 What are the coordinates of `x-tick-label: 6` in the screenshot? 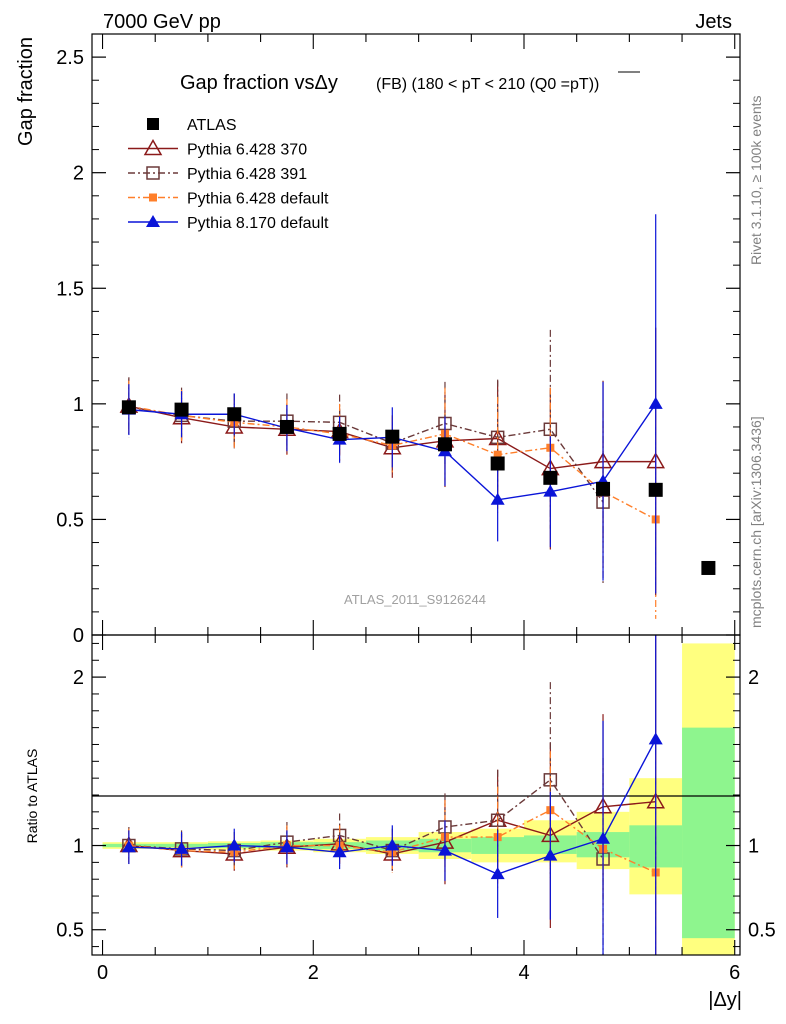 It's located at (734, 973).